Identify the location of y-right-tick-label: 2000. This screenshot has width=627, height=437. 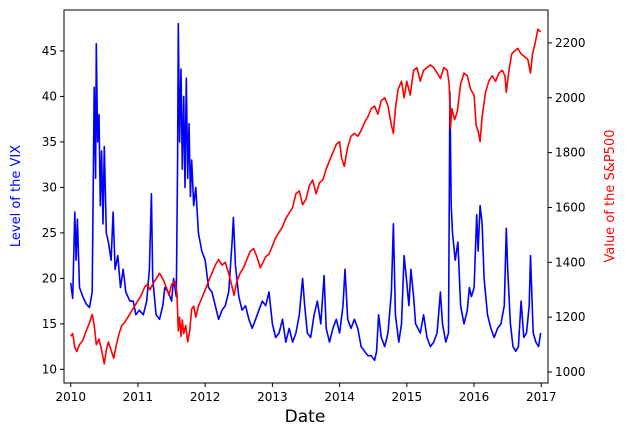
(570, 98).